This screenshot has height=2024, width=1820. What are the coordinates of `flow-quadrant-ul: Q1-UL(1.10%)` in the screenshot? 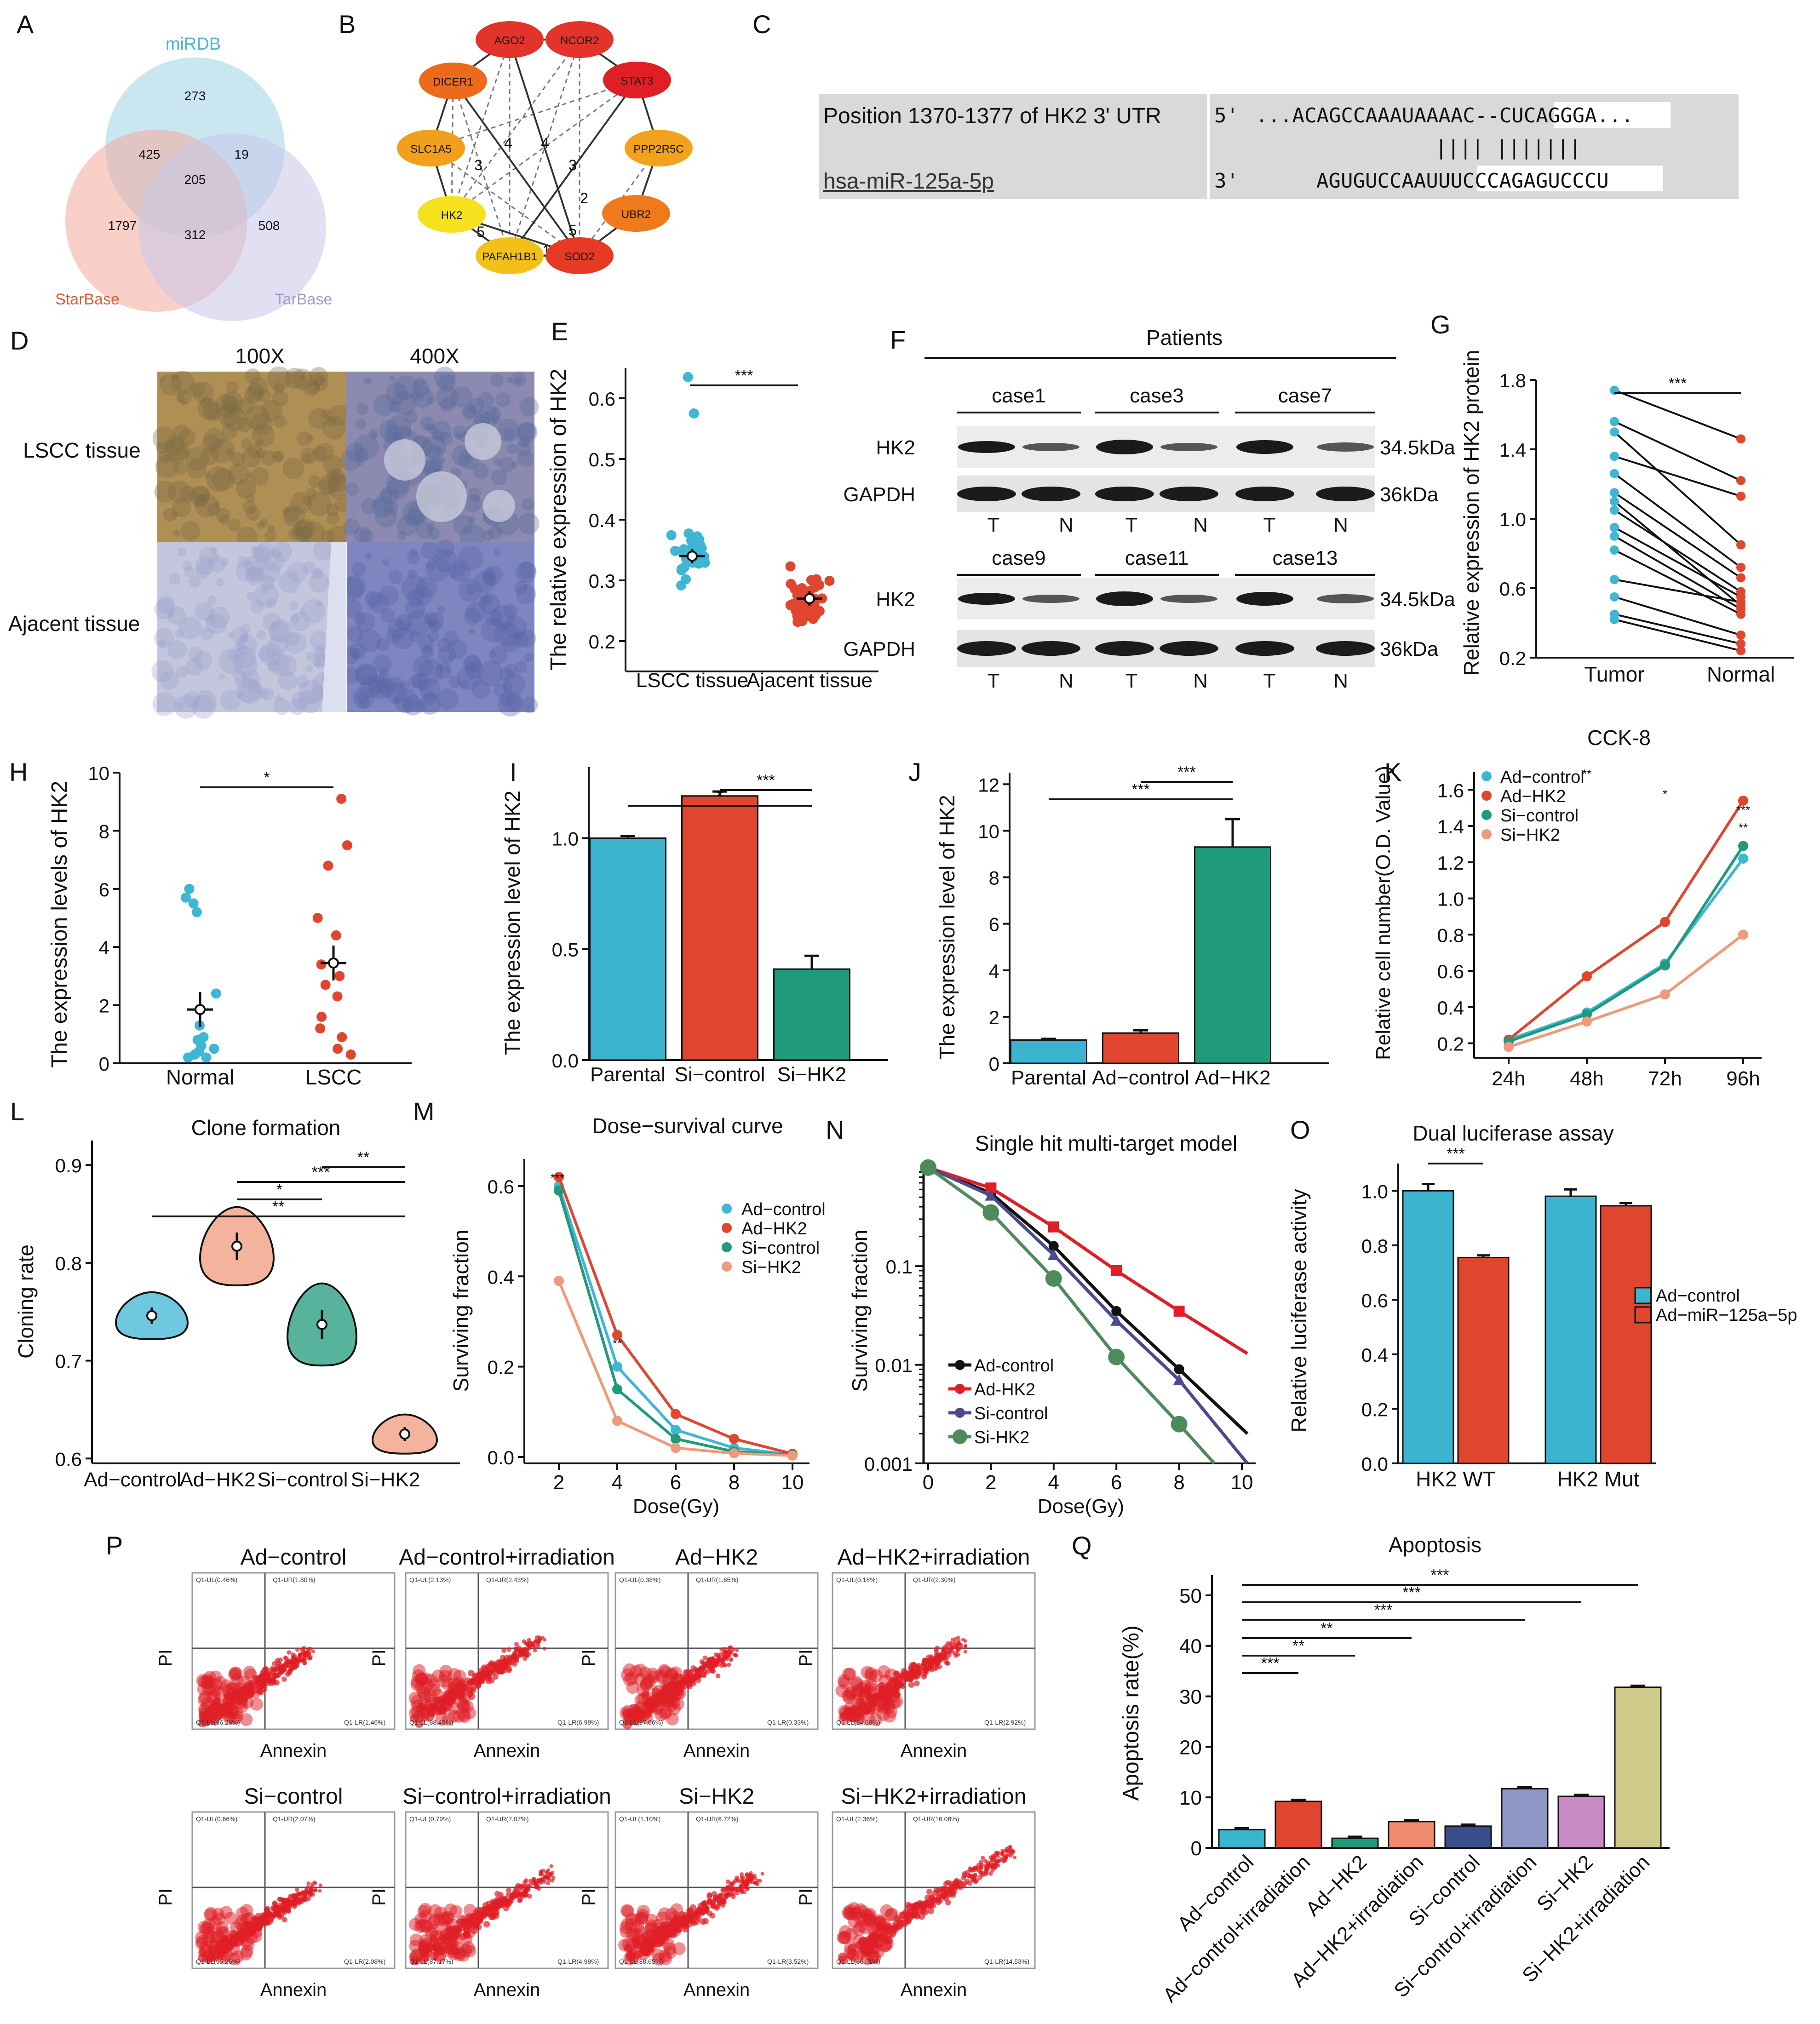 It's located at (639, 1819).